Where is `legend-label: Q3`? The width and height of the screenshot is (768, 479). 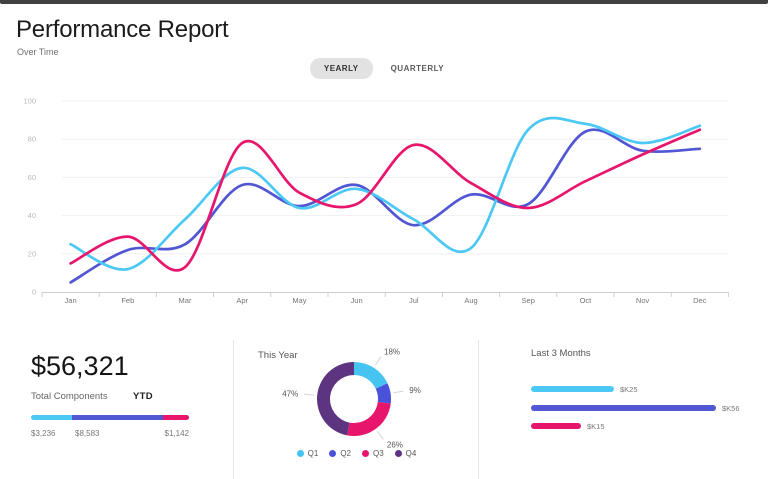
legend-label: Q3 is located at coordinates (378, 453).